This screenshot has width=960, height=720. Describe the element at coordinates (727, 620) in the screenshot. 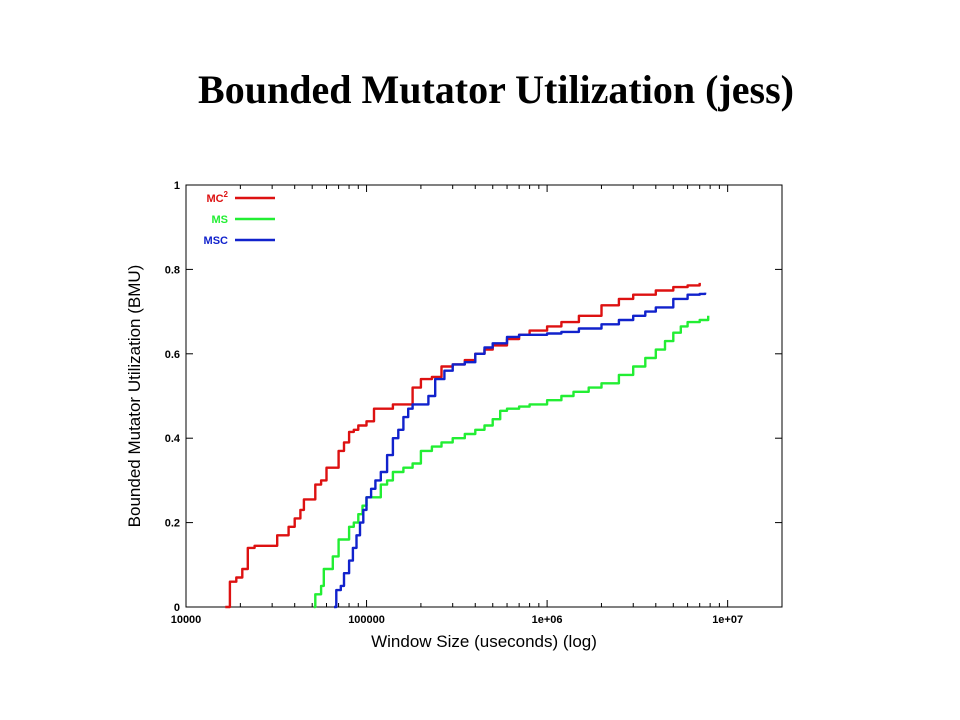

I see `x-tick-label: 1e+07` at that location.